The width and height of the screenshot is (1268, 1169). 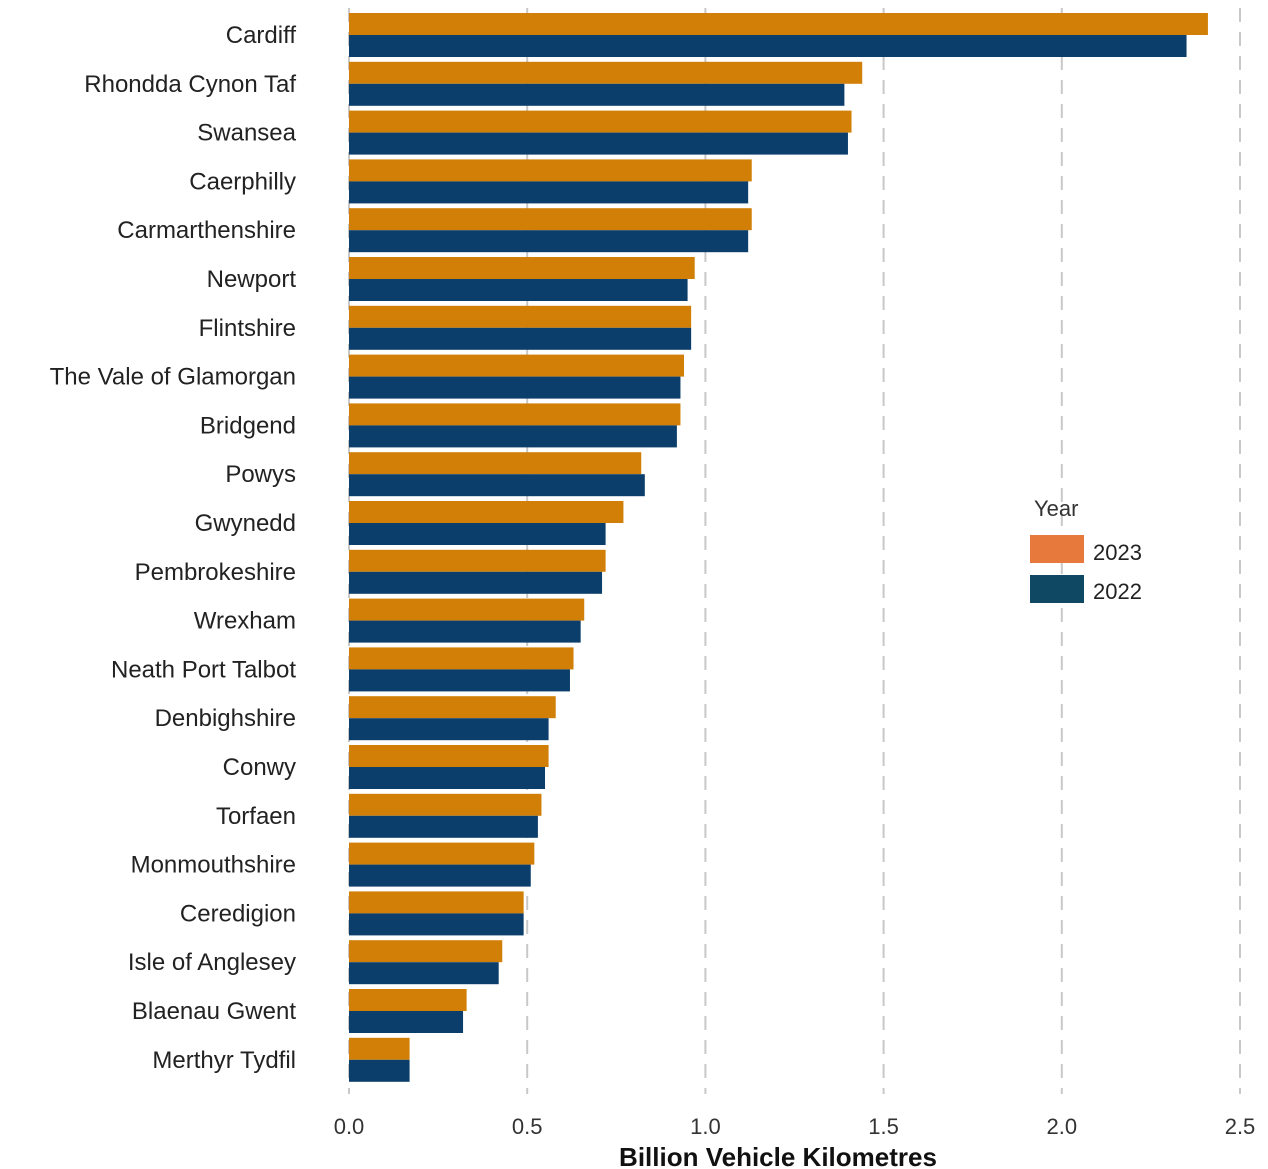 What do you see at coordinates (246, 133) in the screenshot?
I see `category-label: Swansea` at bounding box center [246, 133].